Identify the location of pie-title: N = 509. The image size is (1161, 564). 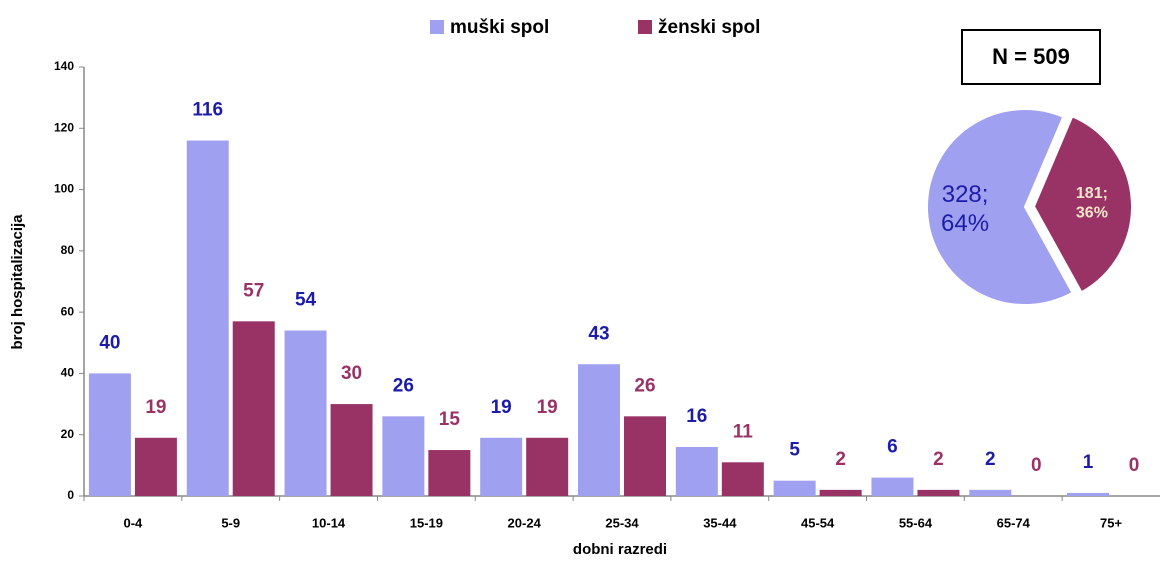
(1031, 56).